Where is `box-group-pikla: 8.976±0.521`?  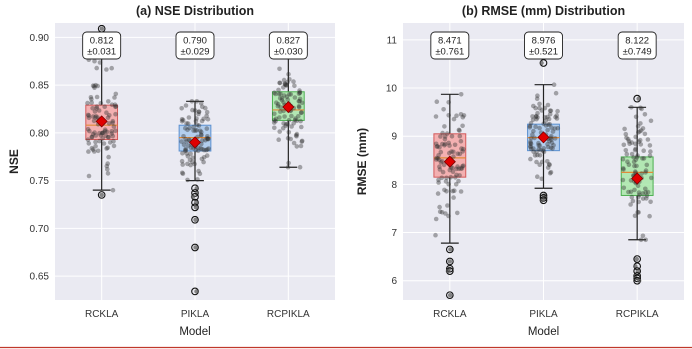
box-group-pikla: 8.976±0.521 is located at coordinates (543, 118).